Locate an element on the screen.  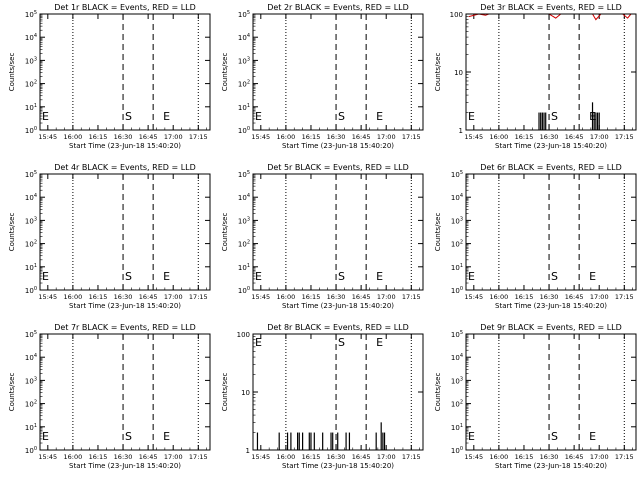
plot-title: Det 6r BLACK = Events, RED = LLD is located at coordinates (551, 167).